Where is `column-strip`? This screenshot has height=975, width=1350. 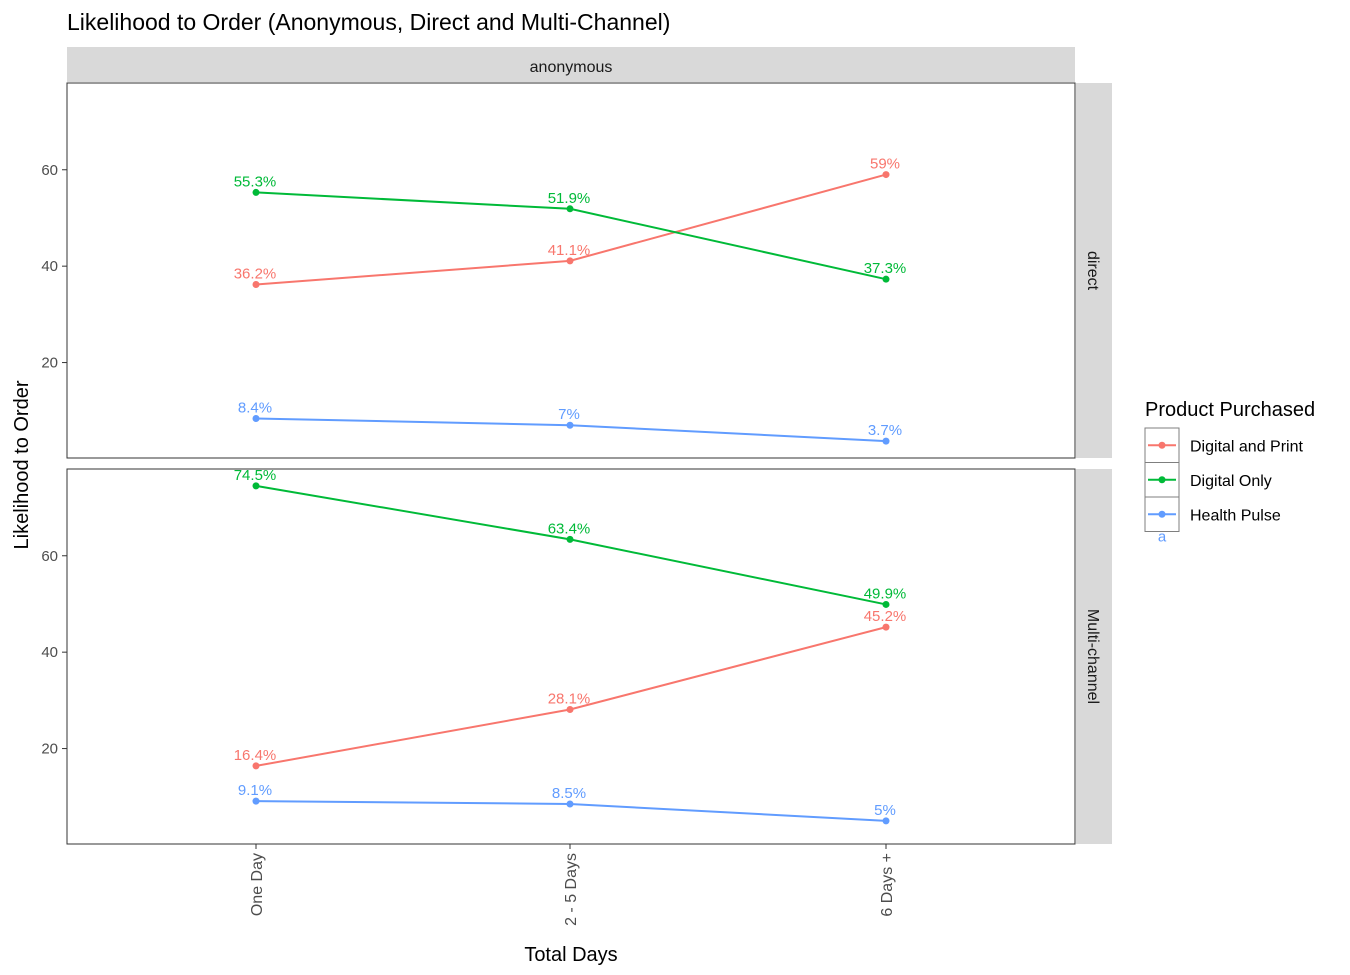 column-strip is located at coordinates (571, 64).